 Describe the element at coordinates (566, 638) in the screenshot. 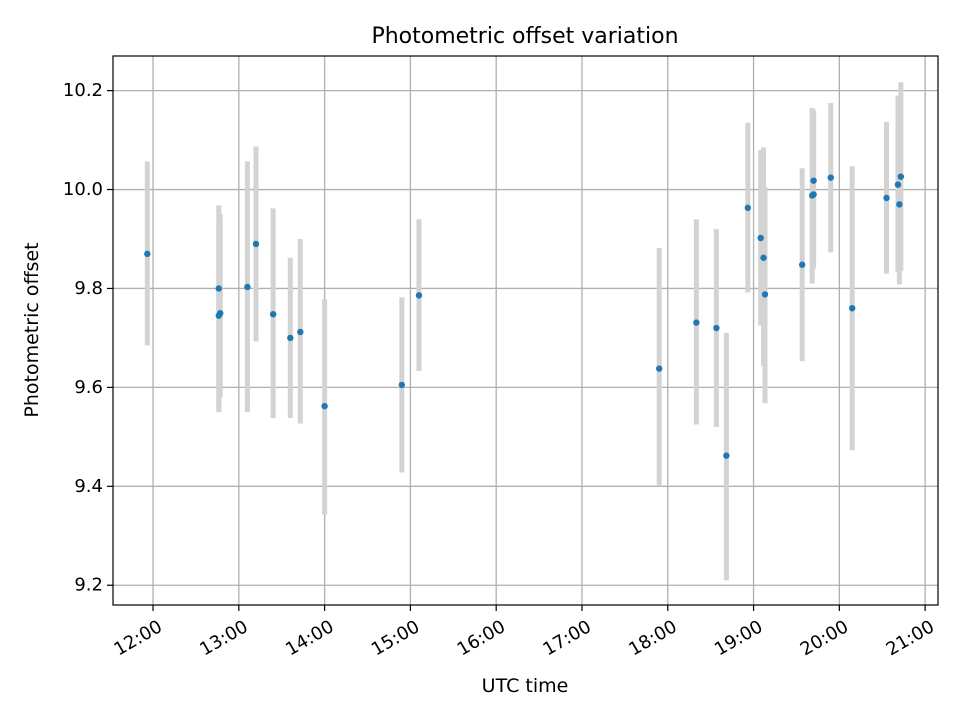

I see `x-tick-label: 17:00` at that location.